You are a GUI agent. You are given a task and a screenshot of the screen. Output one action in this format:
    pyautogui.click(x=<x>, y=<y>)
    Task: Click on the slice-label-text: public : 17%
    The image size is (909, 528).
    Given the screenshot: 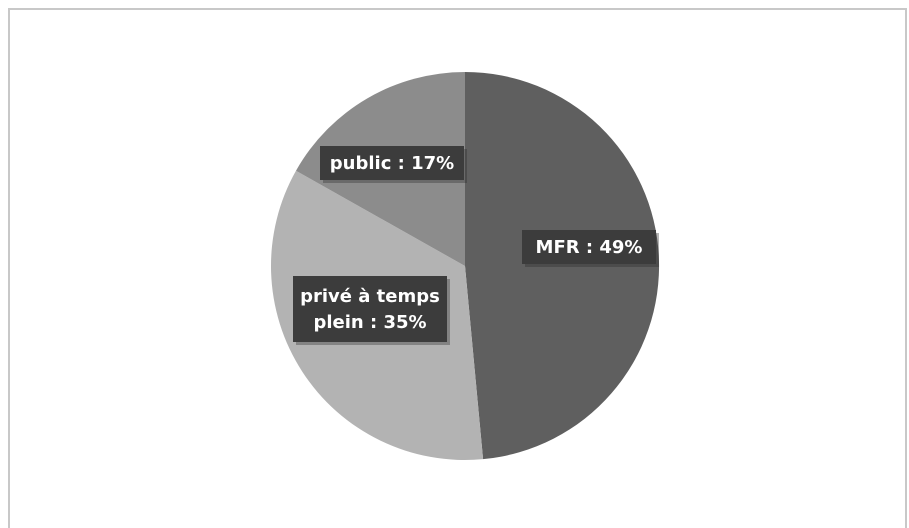 What is the action you would take?
    pyautogui.click(x=392, y=163)
    